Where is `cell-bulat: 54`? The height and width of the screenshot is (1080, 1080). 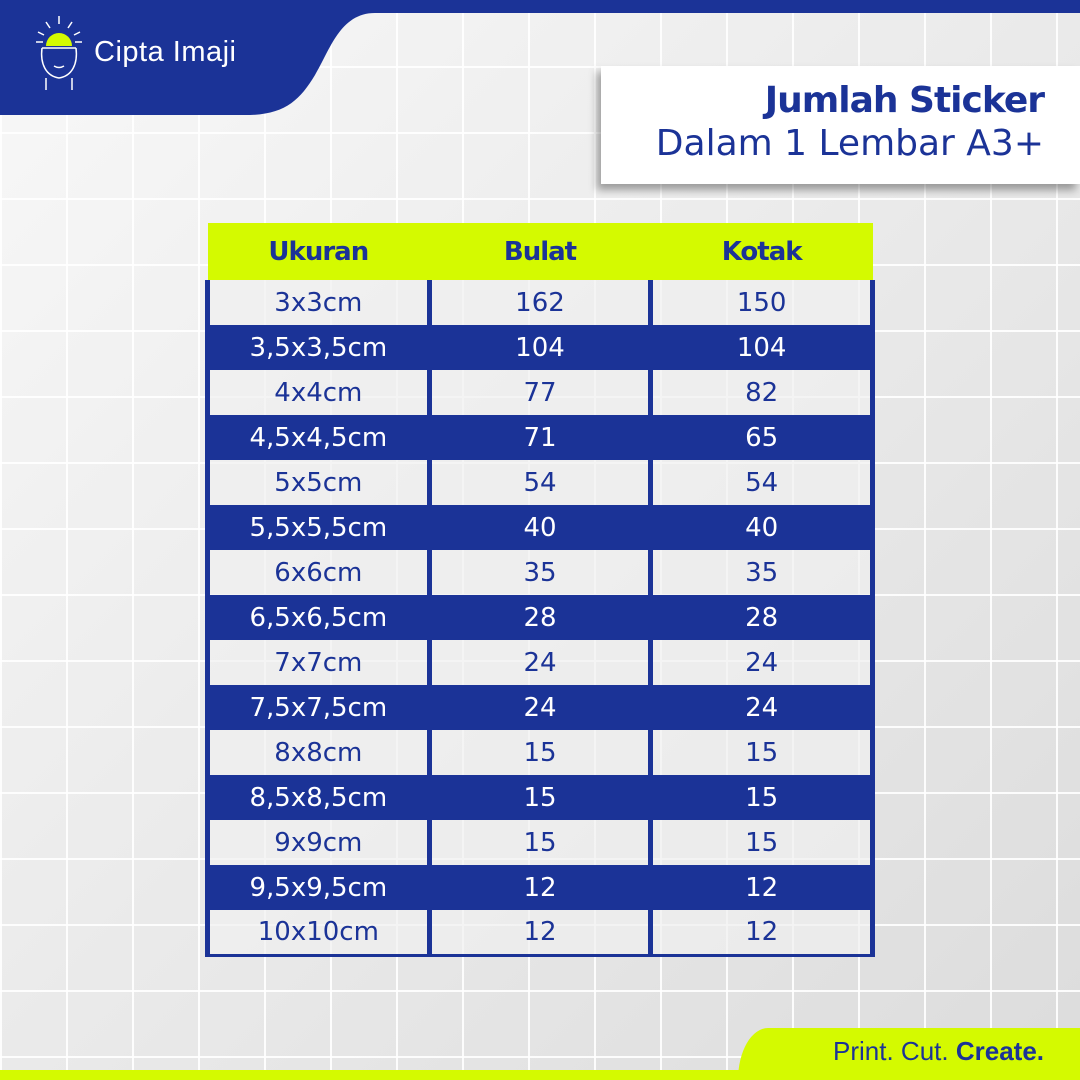 cell-bulat: 54 is located at coordinates (540, 482).